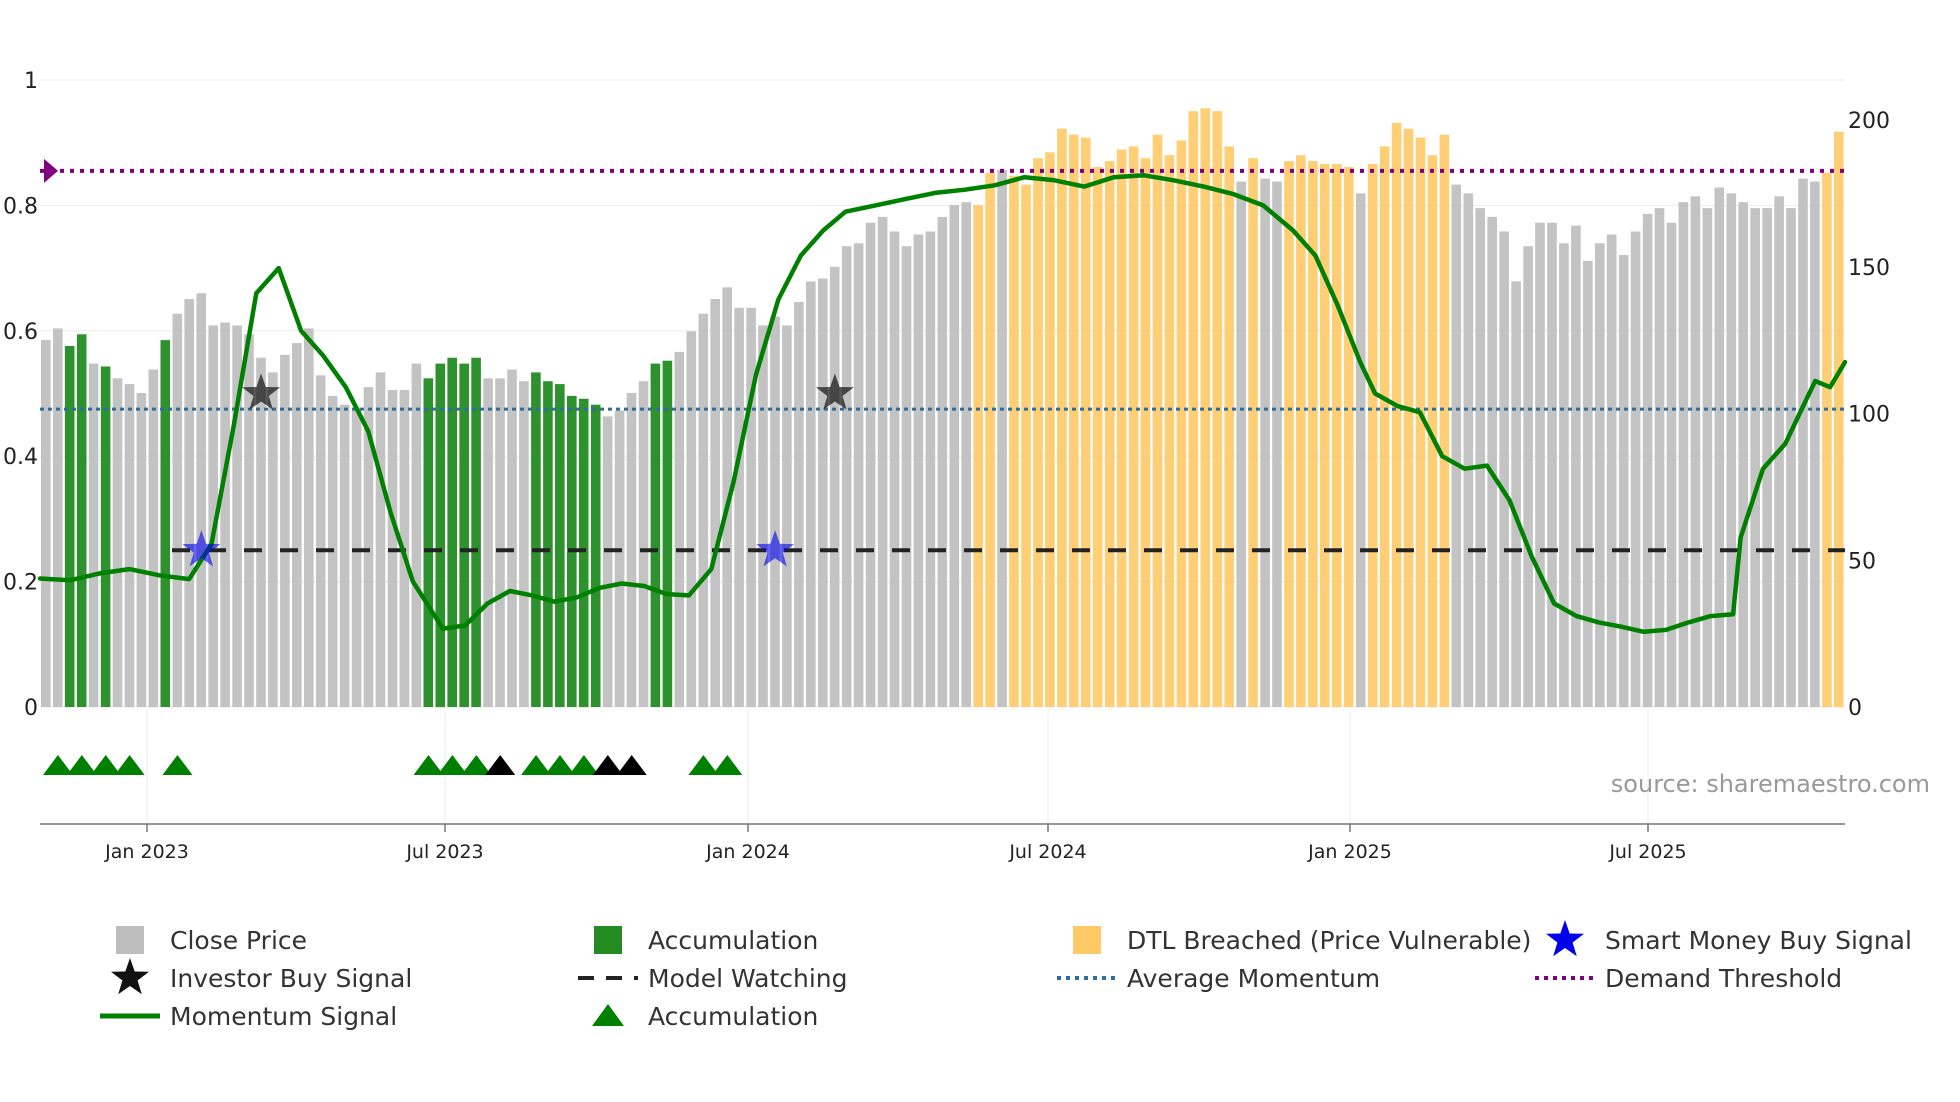  Describe the element at coordinates (392, 765) in the screenshot. I see `accumulation-markers` at that location.